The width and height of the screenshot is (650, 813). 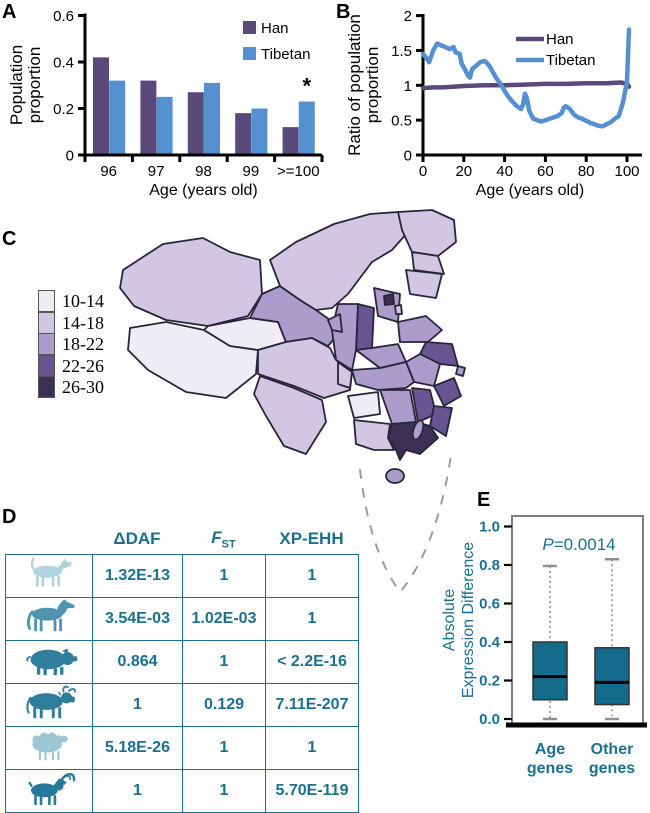 I want to click on stat-value-cell: 0.864, so click(x=137, y=662).